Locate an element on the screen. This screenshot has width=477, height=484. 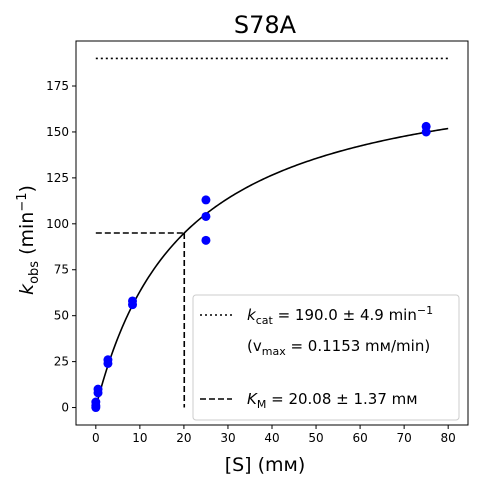
x-tick-label: 20 is located at coordinates (183, 438).